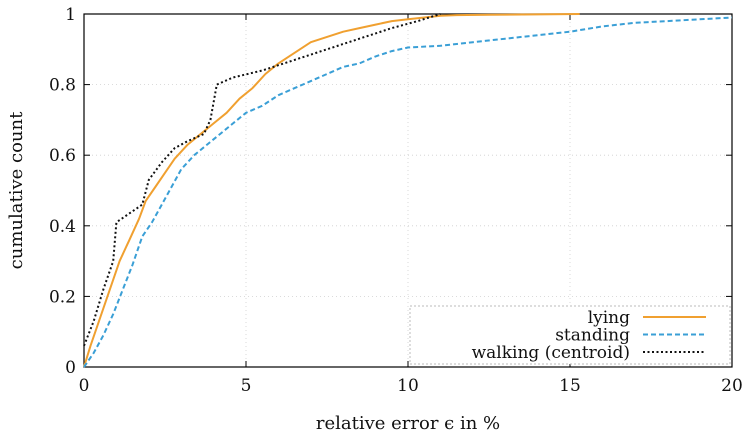 The height and width of the screenshot is (438, 750). Describe the element at coordinates (592, 336) in the screenshot. I see `legend-label: standing` at that location.